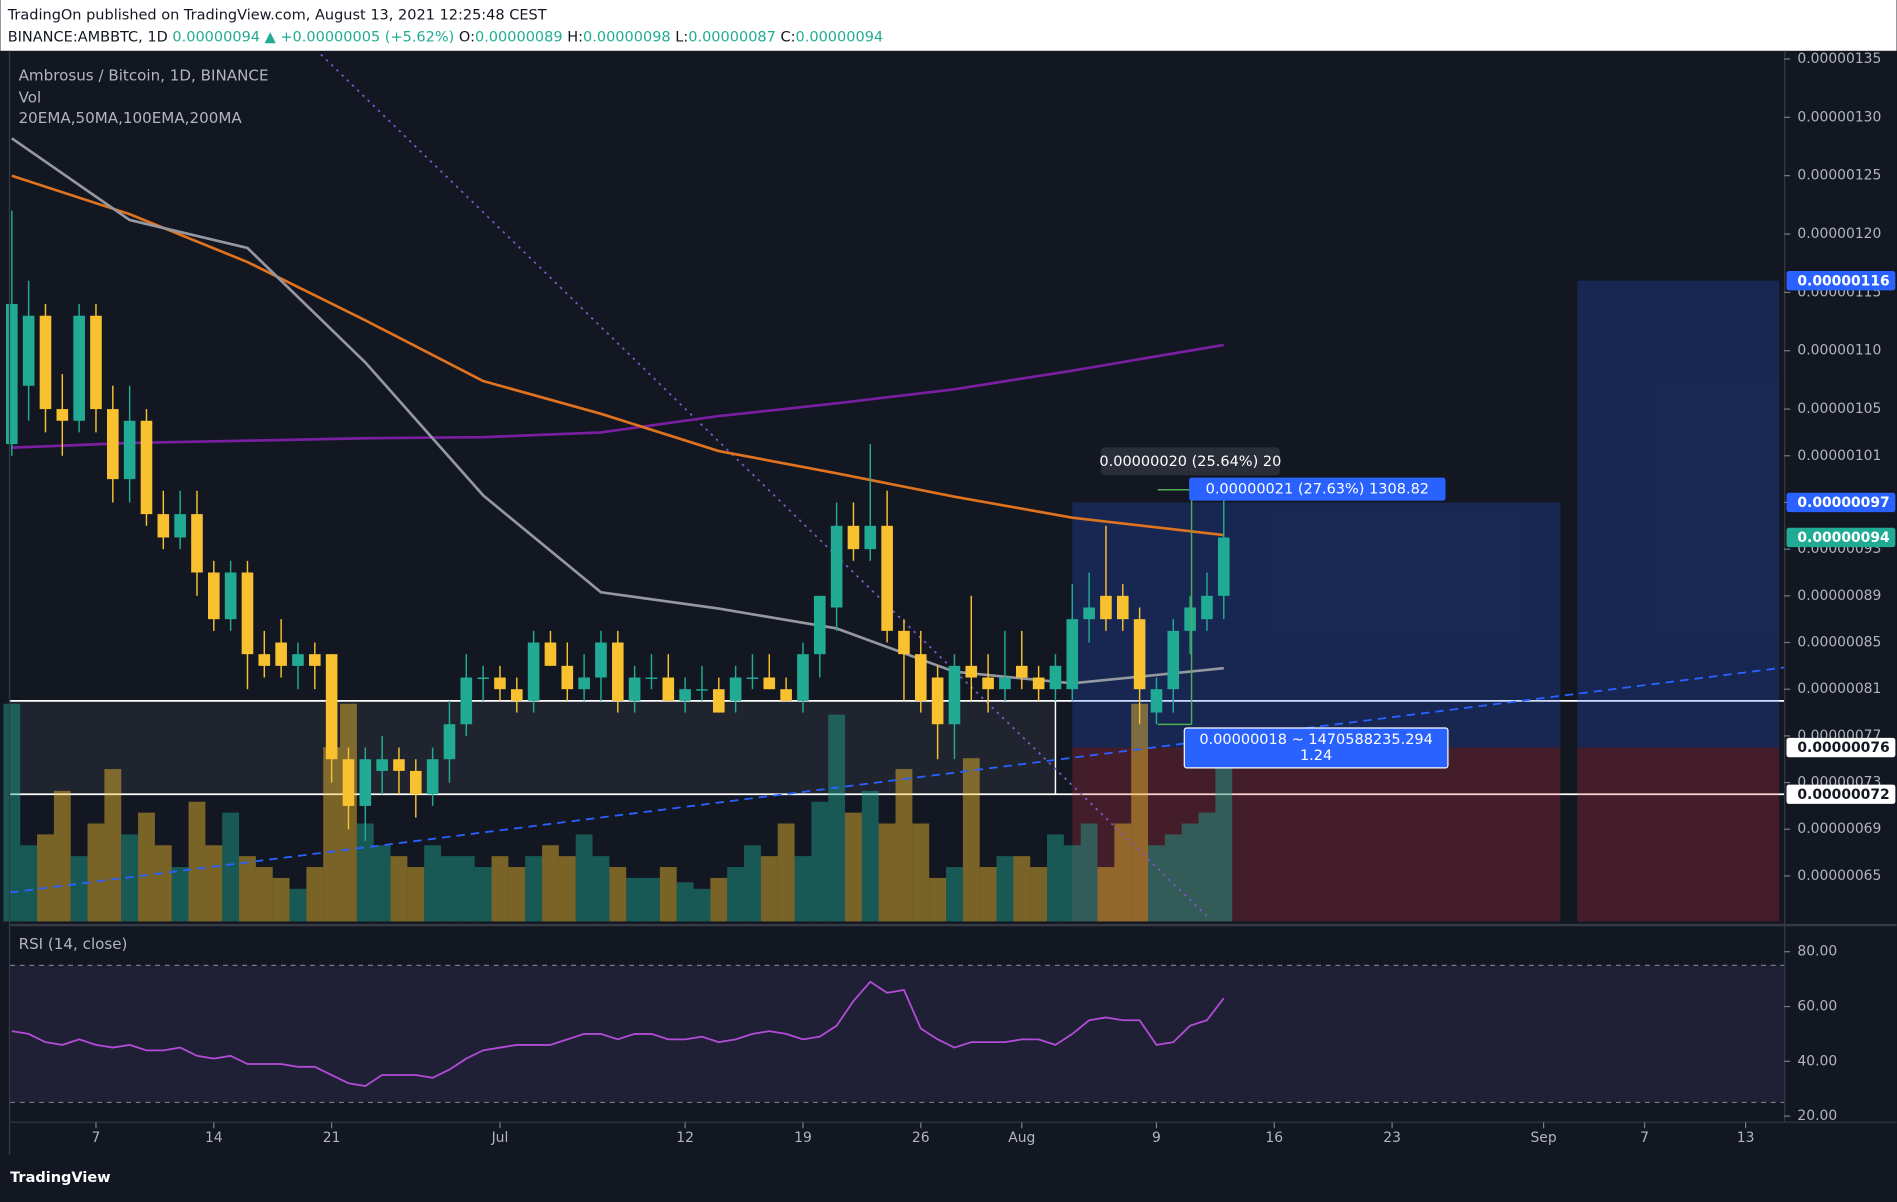 Image resolution: width=1897 pixels, height=1202 pixels. Describe the element at coordinates (617, 396) in the screenshot. I see `moving-average` at that location.